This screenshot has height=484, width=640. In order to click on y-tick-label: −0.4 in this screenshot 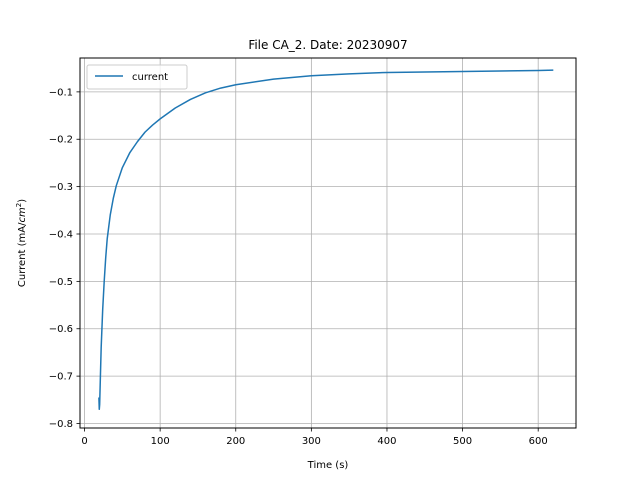, I will do `click(61, 234)`.